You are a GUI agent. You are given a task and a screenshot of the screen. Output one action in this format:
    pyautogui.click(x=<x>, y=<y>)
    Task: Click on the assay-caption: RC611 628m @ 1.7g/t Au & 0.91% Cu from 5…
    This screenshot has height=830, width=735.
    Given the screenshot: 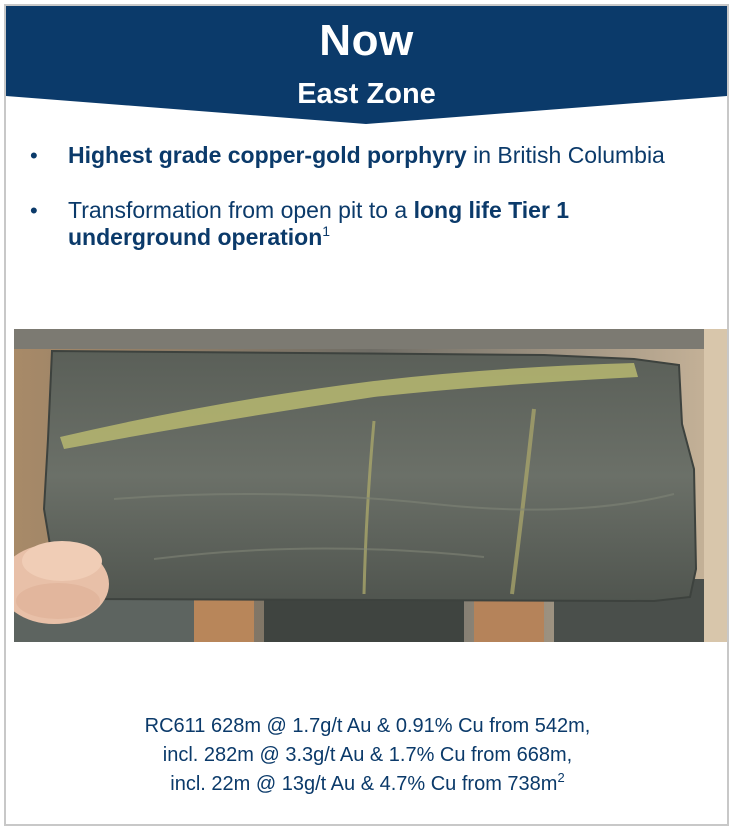 What is the action you would take?
    pyautogui.click(x=367, y=755)
    